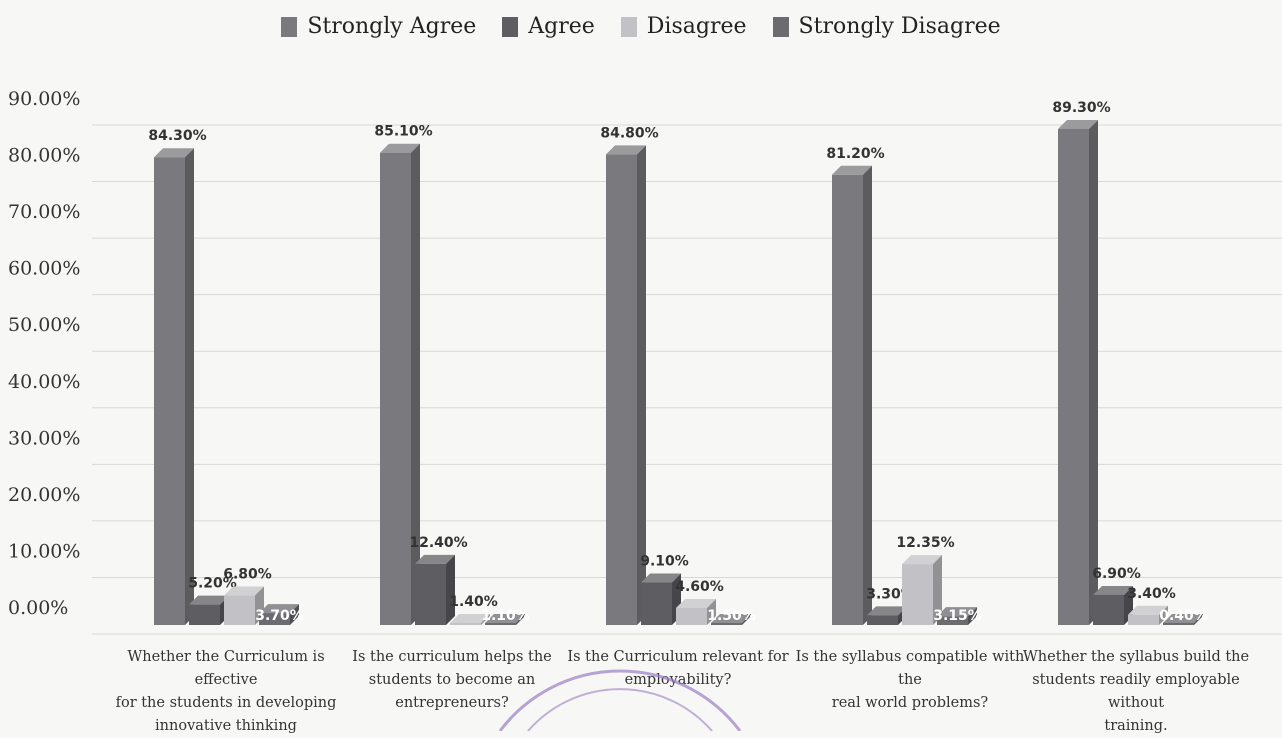 The image size is (1282, 738). I want to click on data-label: 1.50%, so click(731, 616).